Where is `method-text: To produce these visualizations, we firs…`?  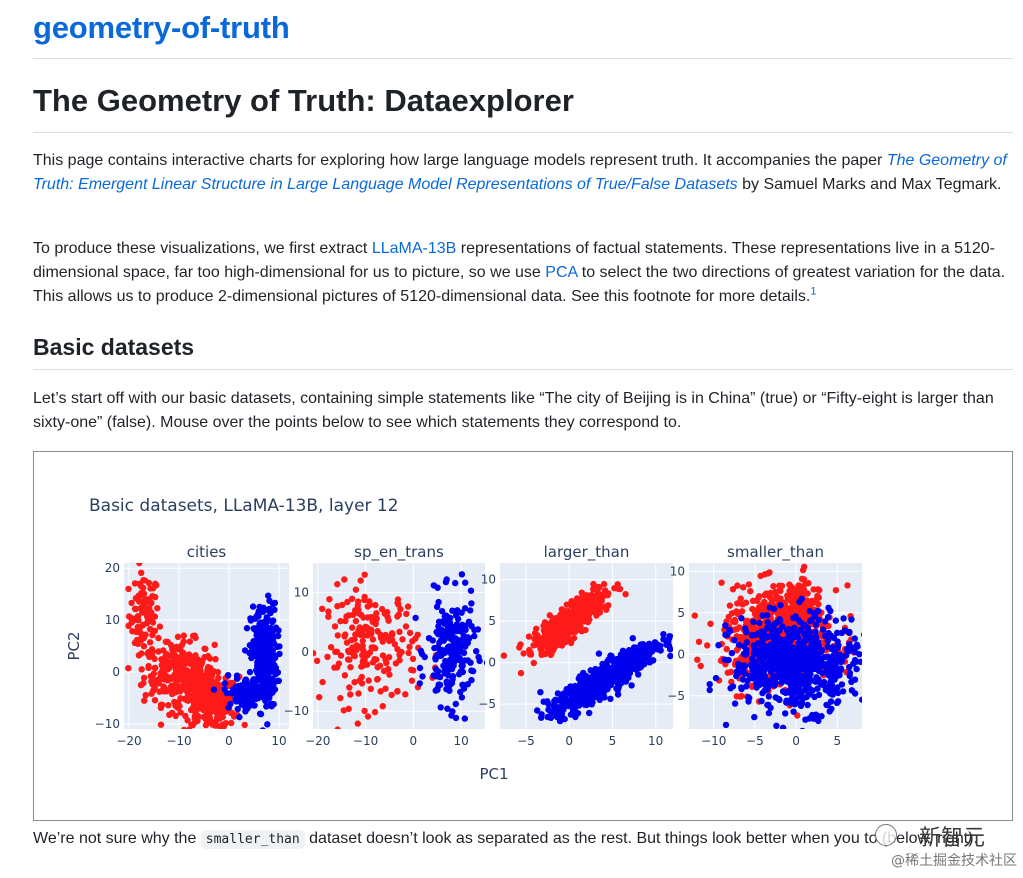 method-text: To produce these visualizations, we firs… is located at coordinates (202, 248).